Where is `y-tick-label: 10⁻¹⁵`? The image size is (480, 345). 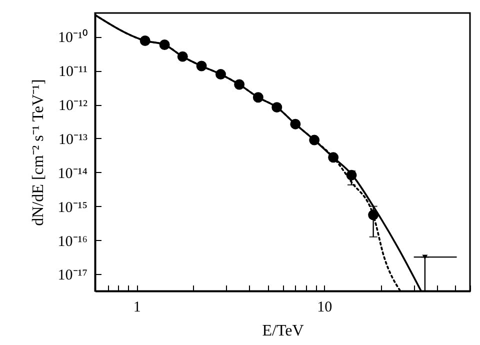 y-tick-label: 10⁻¹⁵ is located at coordinates (73, 208).